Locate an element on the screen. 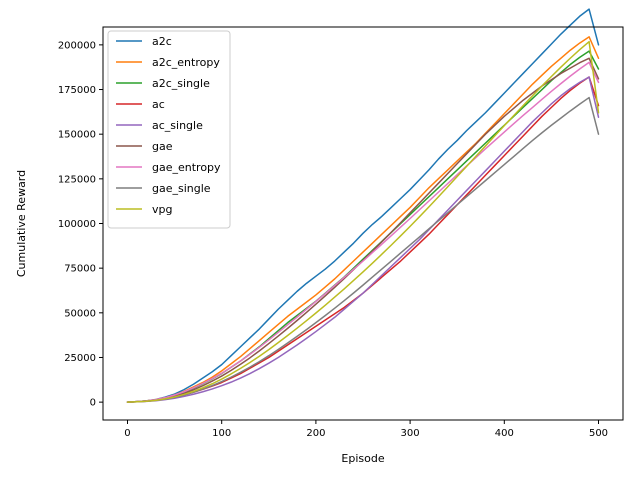  y-tick-label: 200000 is located at coordinates (77, 45).